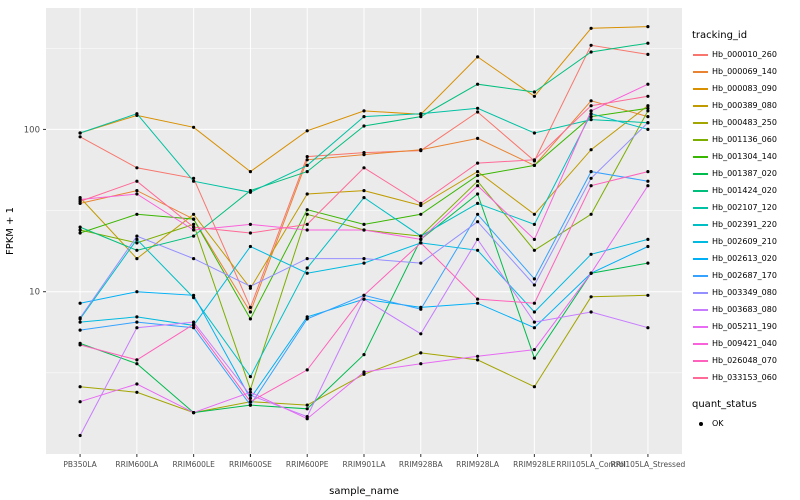  Describe the element at coordinates (744, 224) in the screenshot. I see `legend-item-label: Hb_002391_220` at that location.